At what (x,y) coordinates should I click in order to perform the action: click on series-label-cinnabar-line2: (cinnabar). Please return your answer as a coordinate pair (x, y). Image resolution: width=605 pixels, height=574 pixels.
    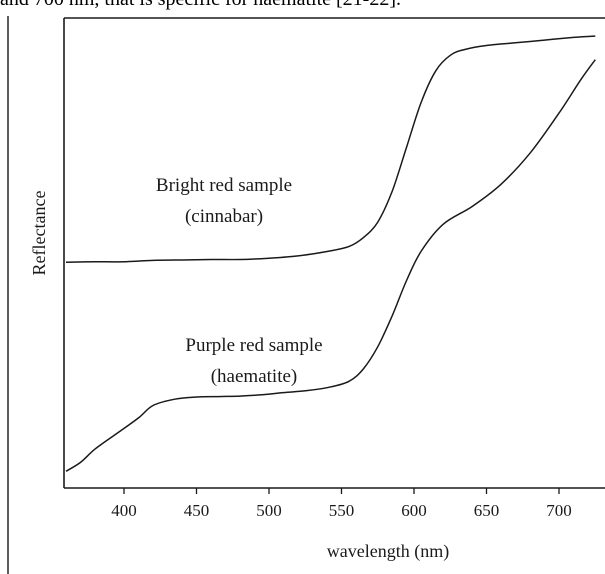
    Looking at the image, I should click on (224, 216).